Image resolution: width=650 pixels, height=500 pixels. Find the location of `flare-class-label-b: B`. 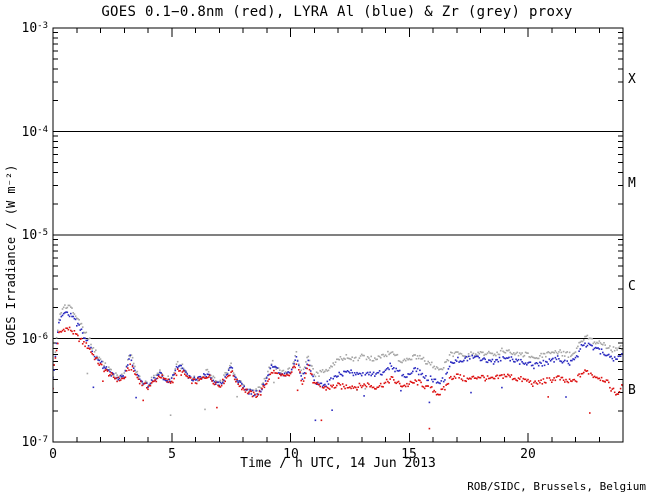

flare-class-label-b: B is located at coordinates (632, 390).